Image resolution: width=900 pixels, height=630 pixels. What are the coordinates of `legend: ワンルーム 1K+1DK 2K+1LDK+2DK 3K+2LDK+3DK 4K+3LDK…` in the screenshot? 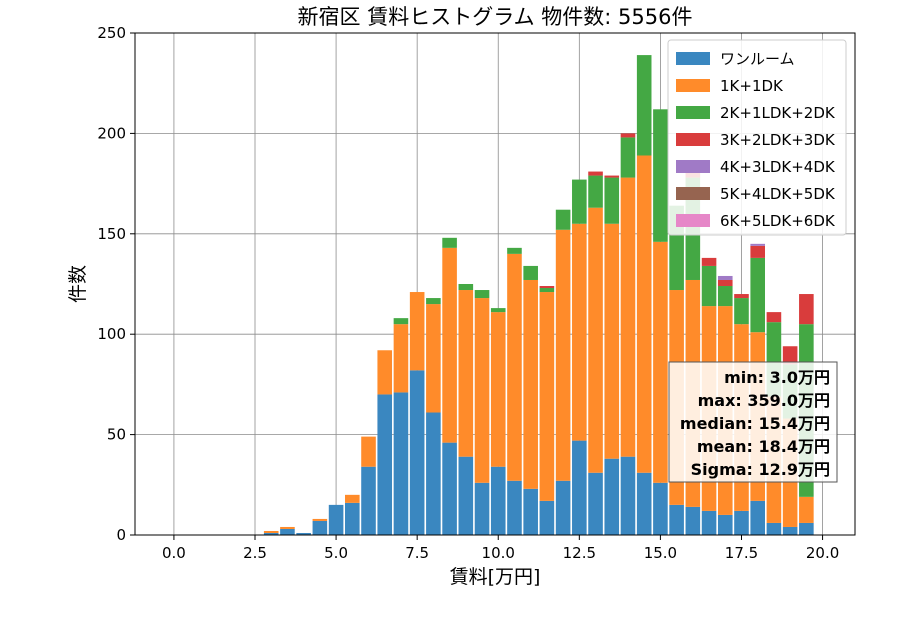 It's located at (757, 137).